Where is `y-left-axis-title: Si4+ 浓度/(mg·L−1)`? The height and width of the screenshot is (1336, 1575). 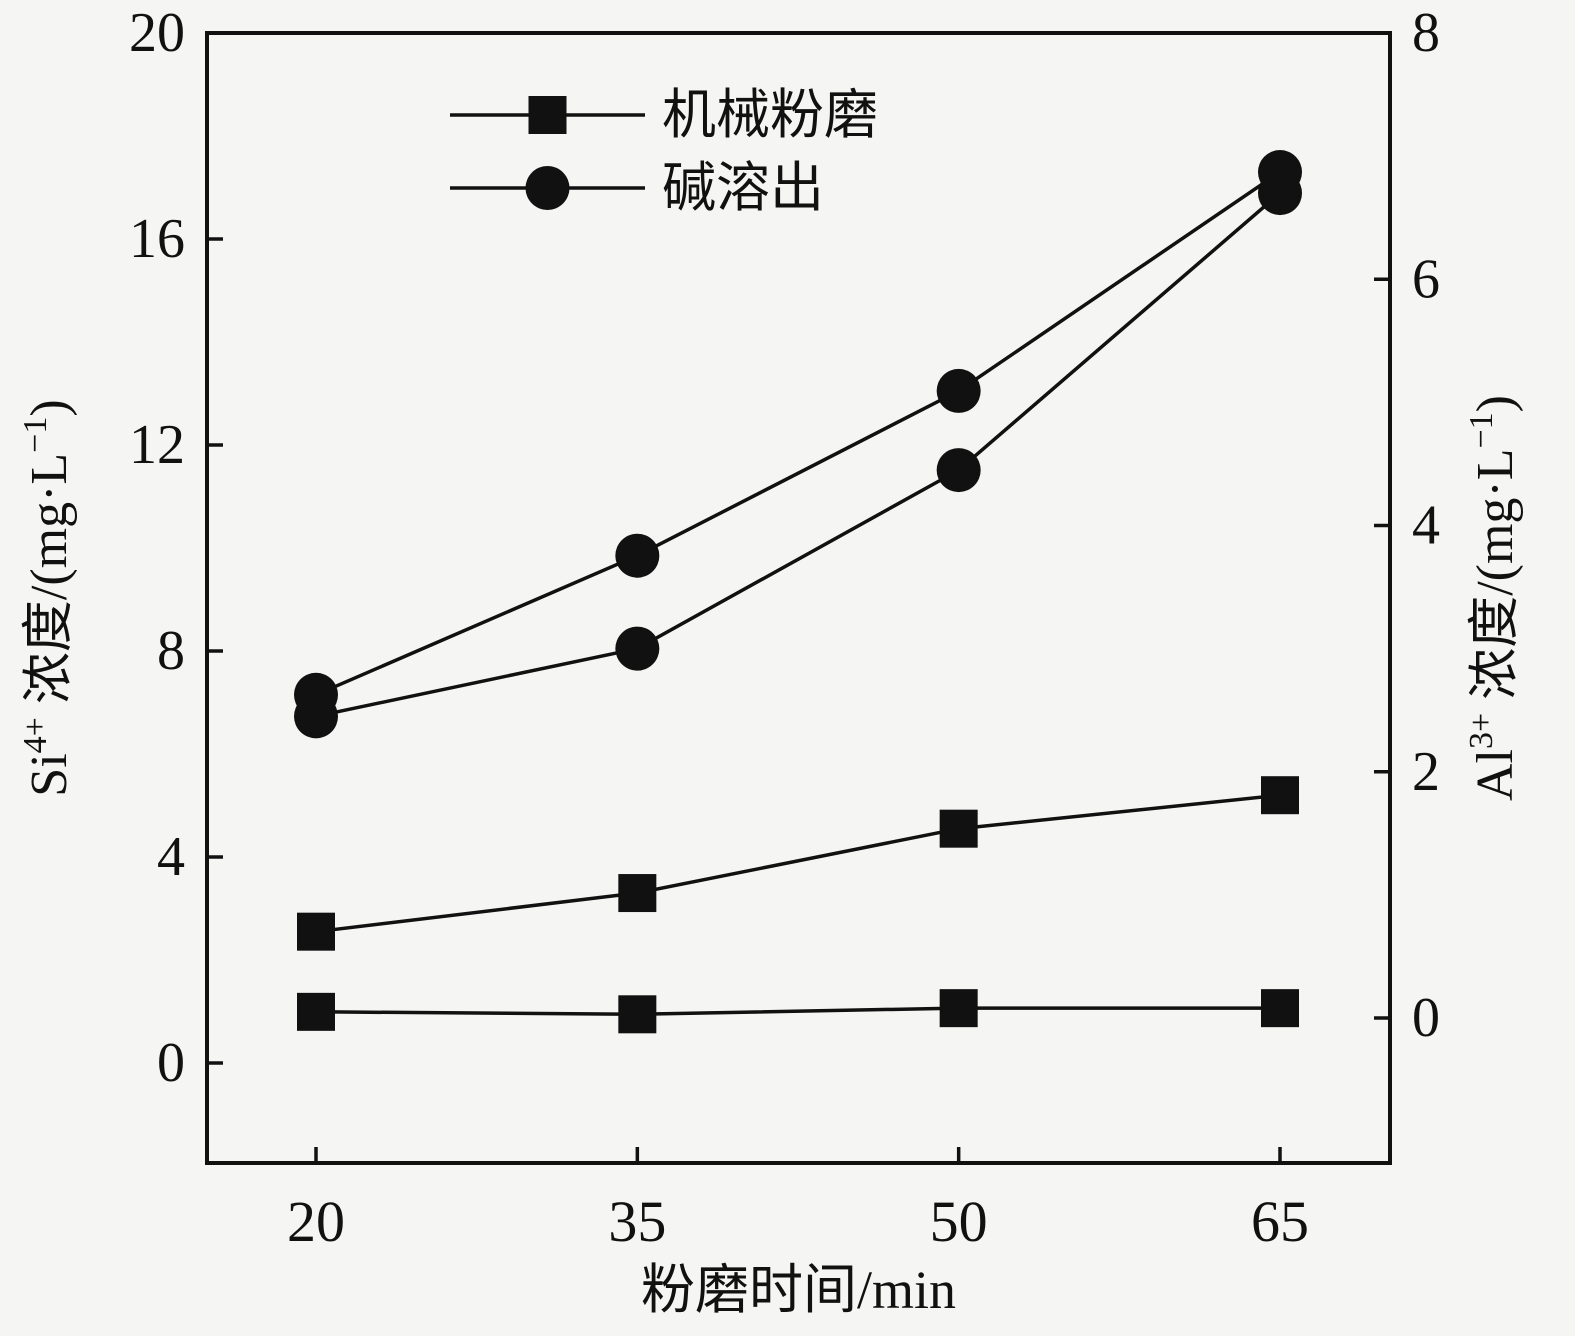 y-left-axis-title: Si4+ 浓度/(mg·L−1) is located at coordinates (47, 597).